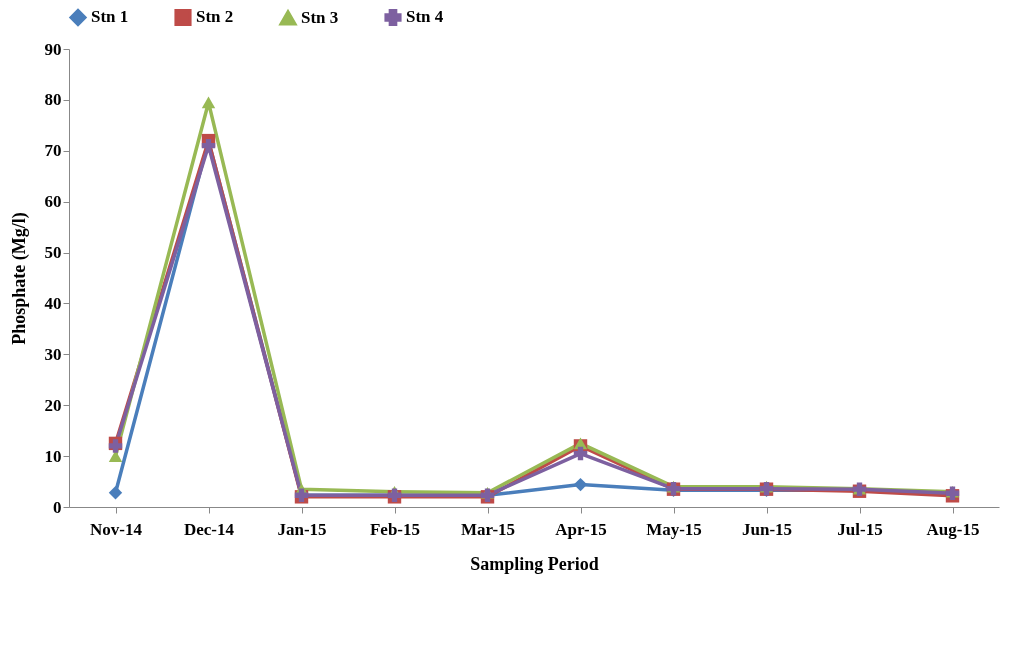  Describe the element at coordinates (767, 529) in the screenshot. I see `x-tick-label: Jun-15` at that location.